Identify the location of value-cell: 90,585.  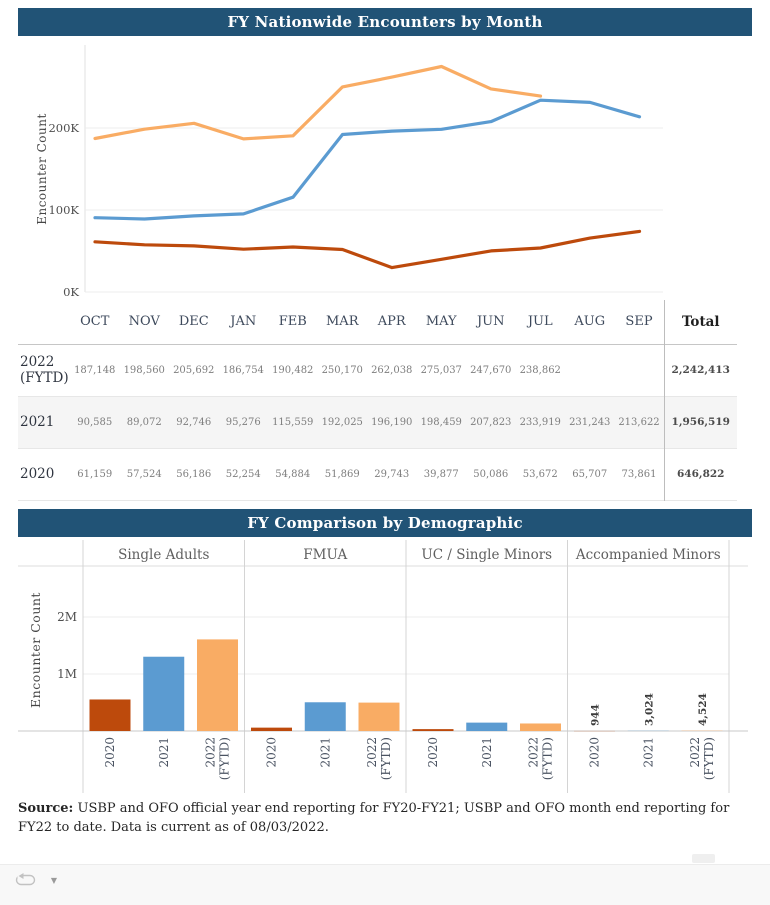
(95, 422).